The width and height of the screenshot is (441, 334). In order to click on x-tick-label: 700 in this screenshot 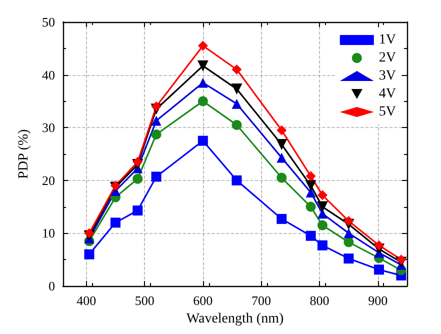, I will do `click(261, 300)`.